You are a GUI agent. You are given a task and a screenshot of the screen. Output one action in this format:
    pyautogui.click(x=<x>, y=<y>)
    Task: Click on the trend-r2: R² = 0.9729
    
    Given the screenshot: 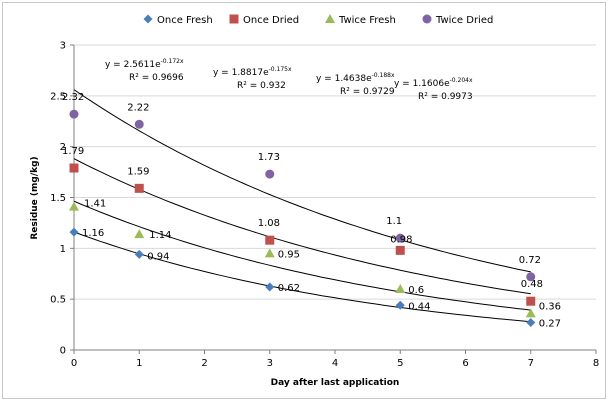 What is the action you would take?
    pyautogui.click(x=367, y=92)
    